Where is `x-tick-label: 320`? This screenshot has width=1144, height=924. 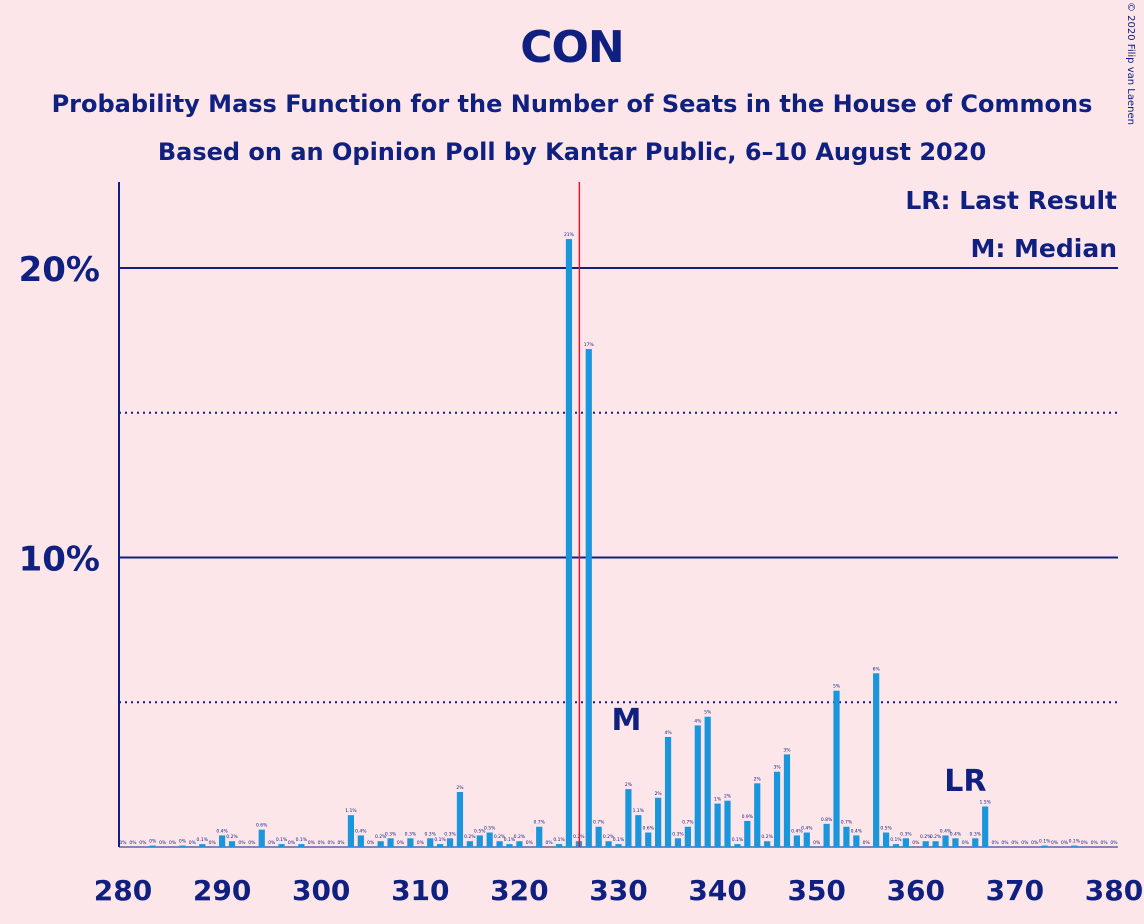 x-tick-label: 320 is located at coordinates (519, 890).